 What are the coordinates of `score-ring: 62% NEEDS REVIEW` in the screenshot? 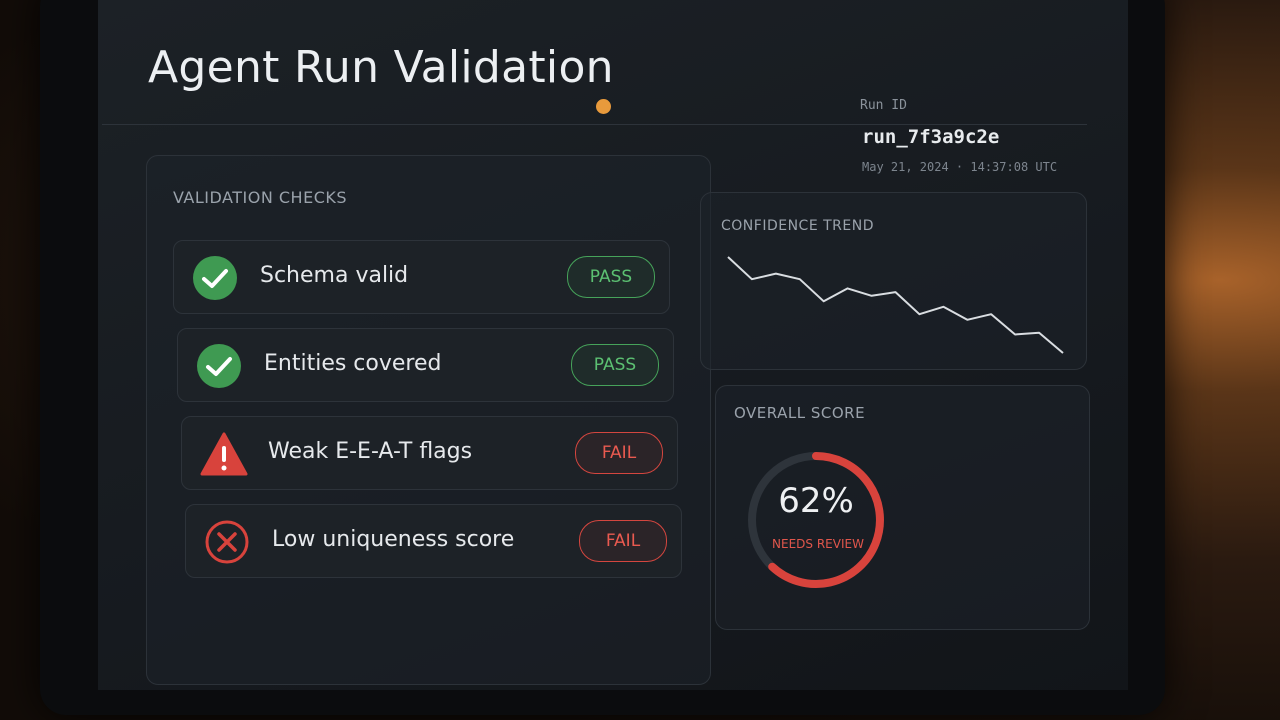 It's located at (816, 520).